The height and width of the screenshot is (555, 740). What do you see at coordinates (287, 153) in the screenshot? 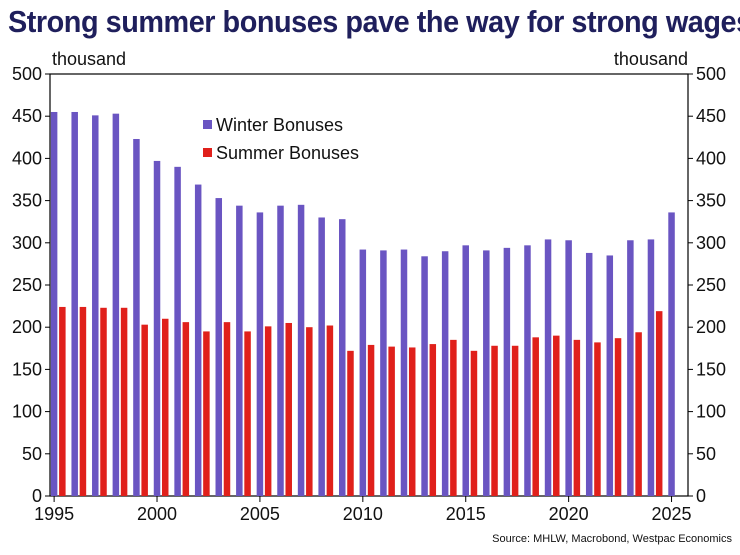
I see `legend-label: Summer Bonuses` at bounding box center [287, 153].